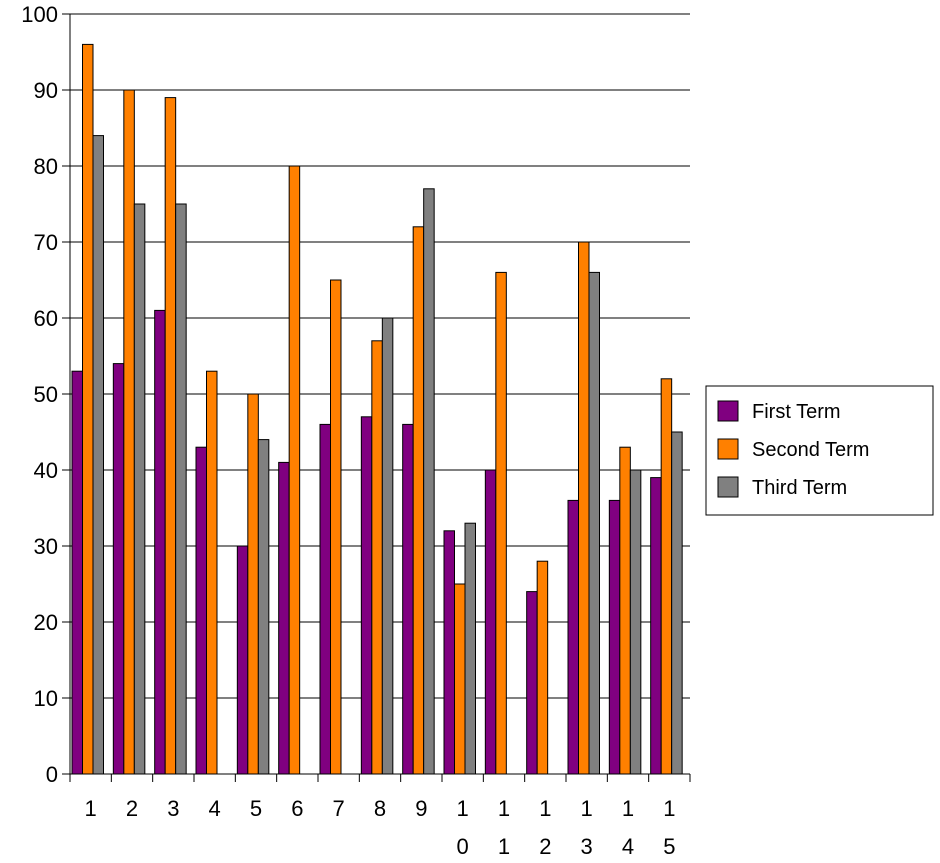 The image size is (940, 863). Describe the element at coordinates (46, 90) in the screenshot. I see `y-tick-label: 90` at that location.